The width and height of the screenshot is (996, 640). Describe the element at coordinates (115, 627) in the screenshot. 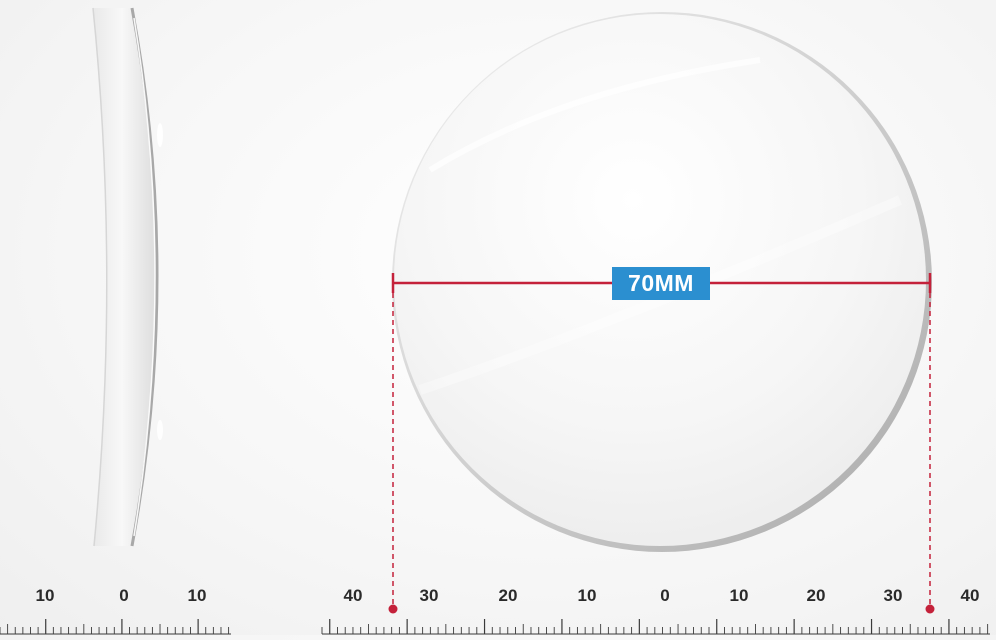

I see `left-ruler-ticks` at that location.